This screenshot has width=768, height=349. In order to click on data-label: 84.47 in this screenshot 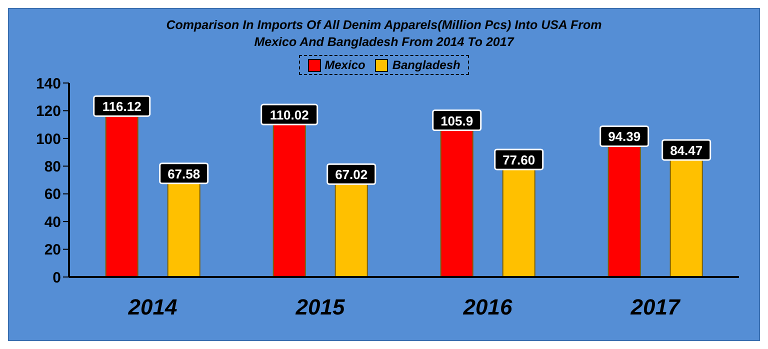, I will do `click(686, 150)`.